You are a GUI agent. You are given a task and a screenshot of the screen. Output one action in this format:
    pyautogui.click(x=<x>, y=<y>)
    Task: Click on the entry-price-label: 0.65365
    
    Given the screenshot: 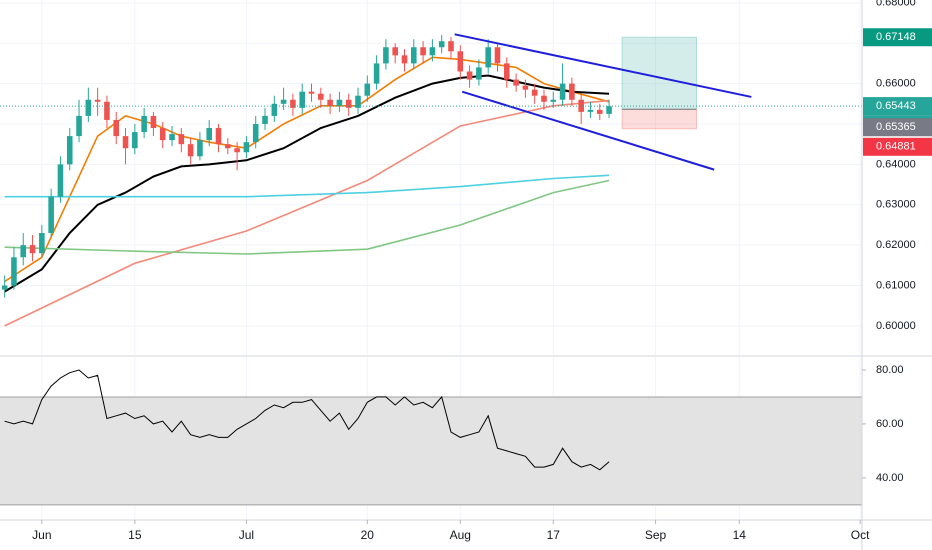 What is the action you would take?
    pyautogui.click(x=896, y=127)
    